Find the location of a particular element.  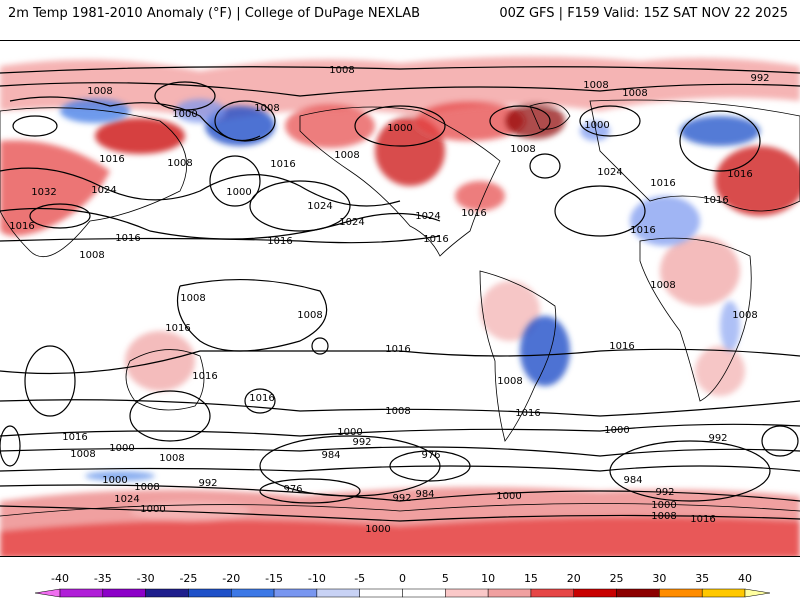

colorbar-swatches is located at coordinates (402, 593).